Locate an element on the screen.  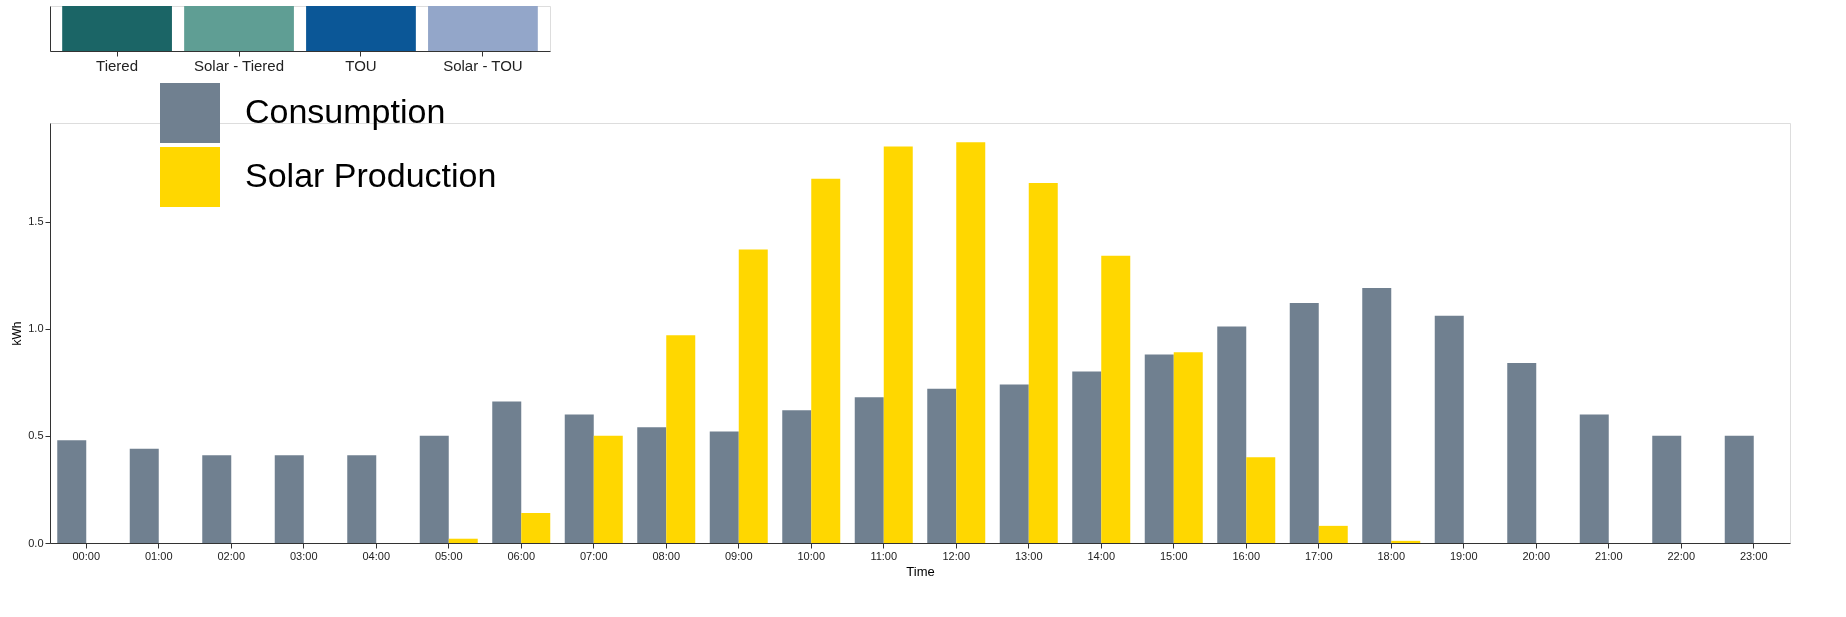
x-tick-label: TOU is located at coordinates (361, 65).